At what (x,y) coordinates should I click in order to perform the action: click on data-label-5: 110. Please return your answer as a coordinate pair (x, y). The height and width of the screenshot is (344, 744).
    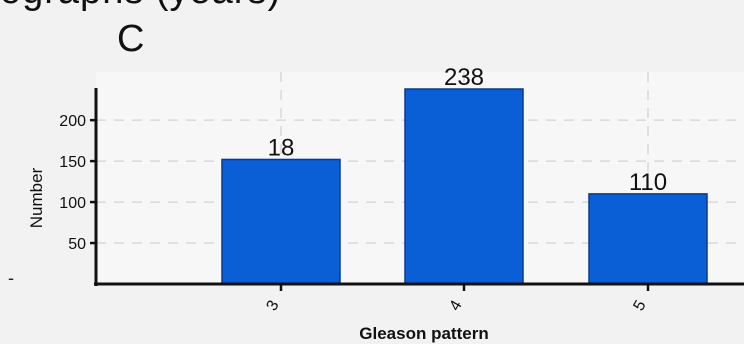
    Looking at the image, I should click on (648, 182).